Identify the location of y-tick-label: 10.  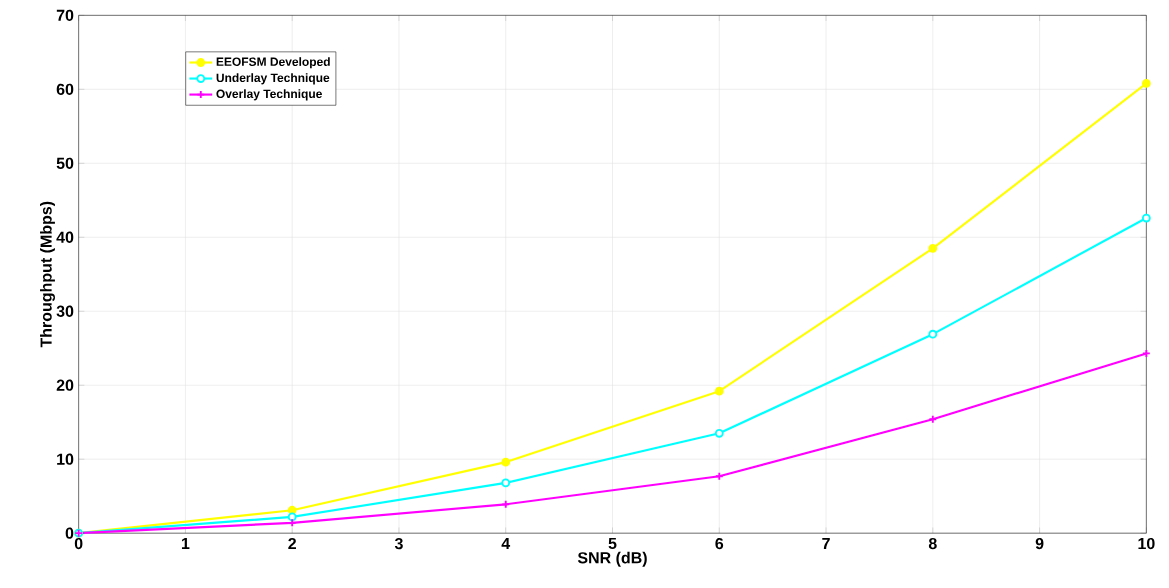
(65, 459).